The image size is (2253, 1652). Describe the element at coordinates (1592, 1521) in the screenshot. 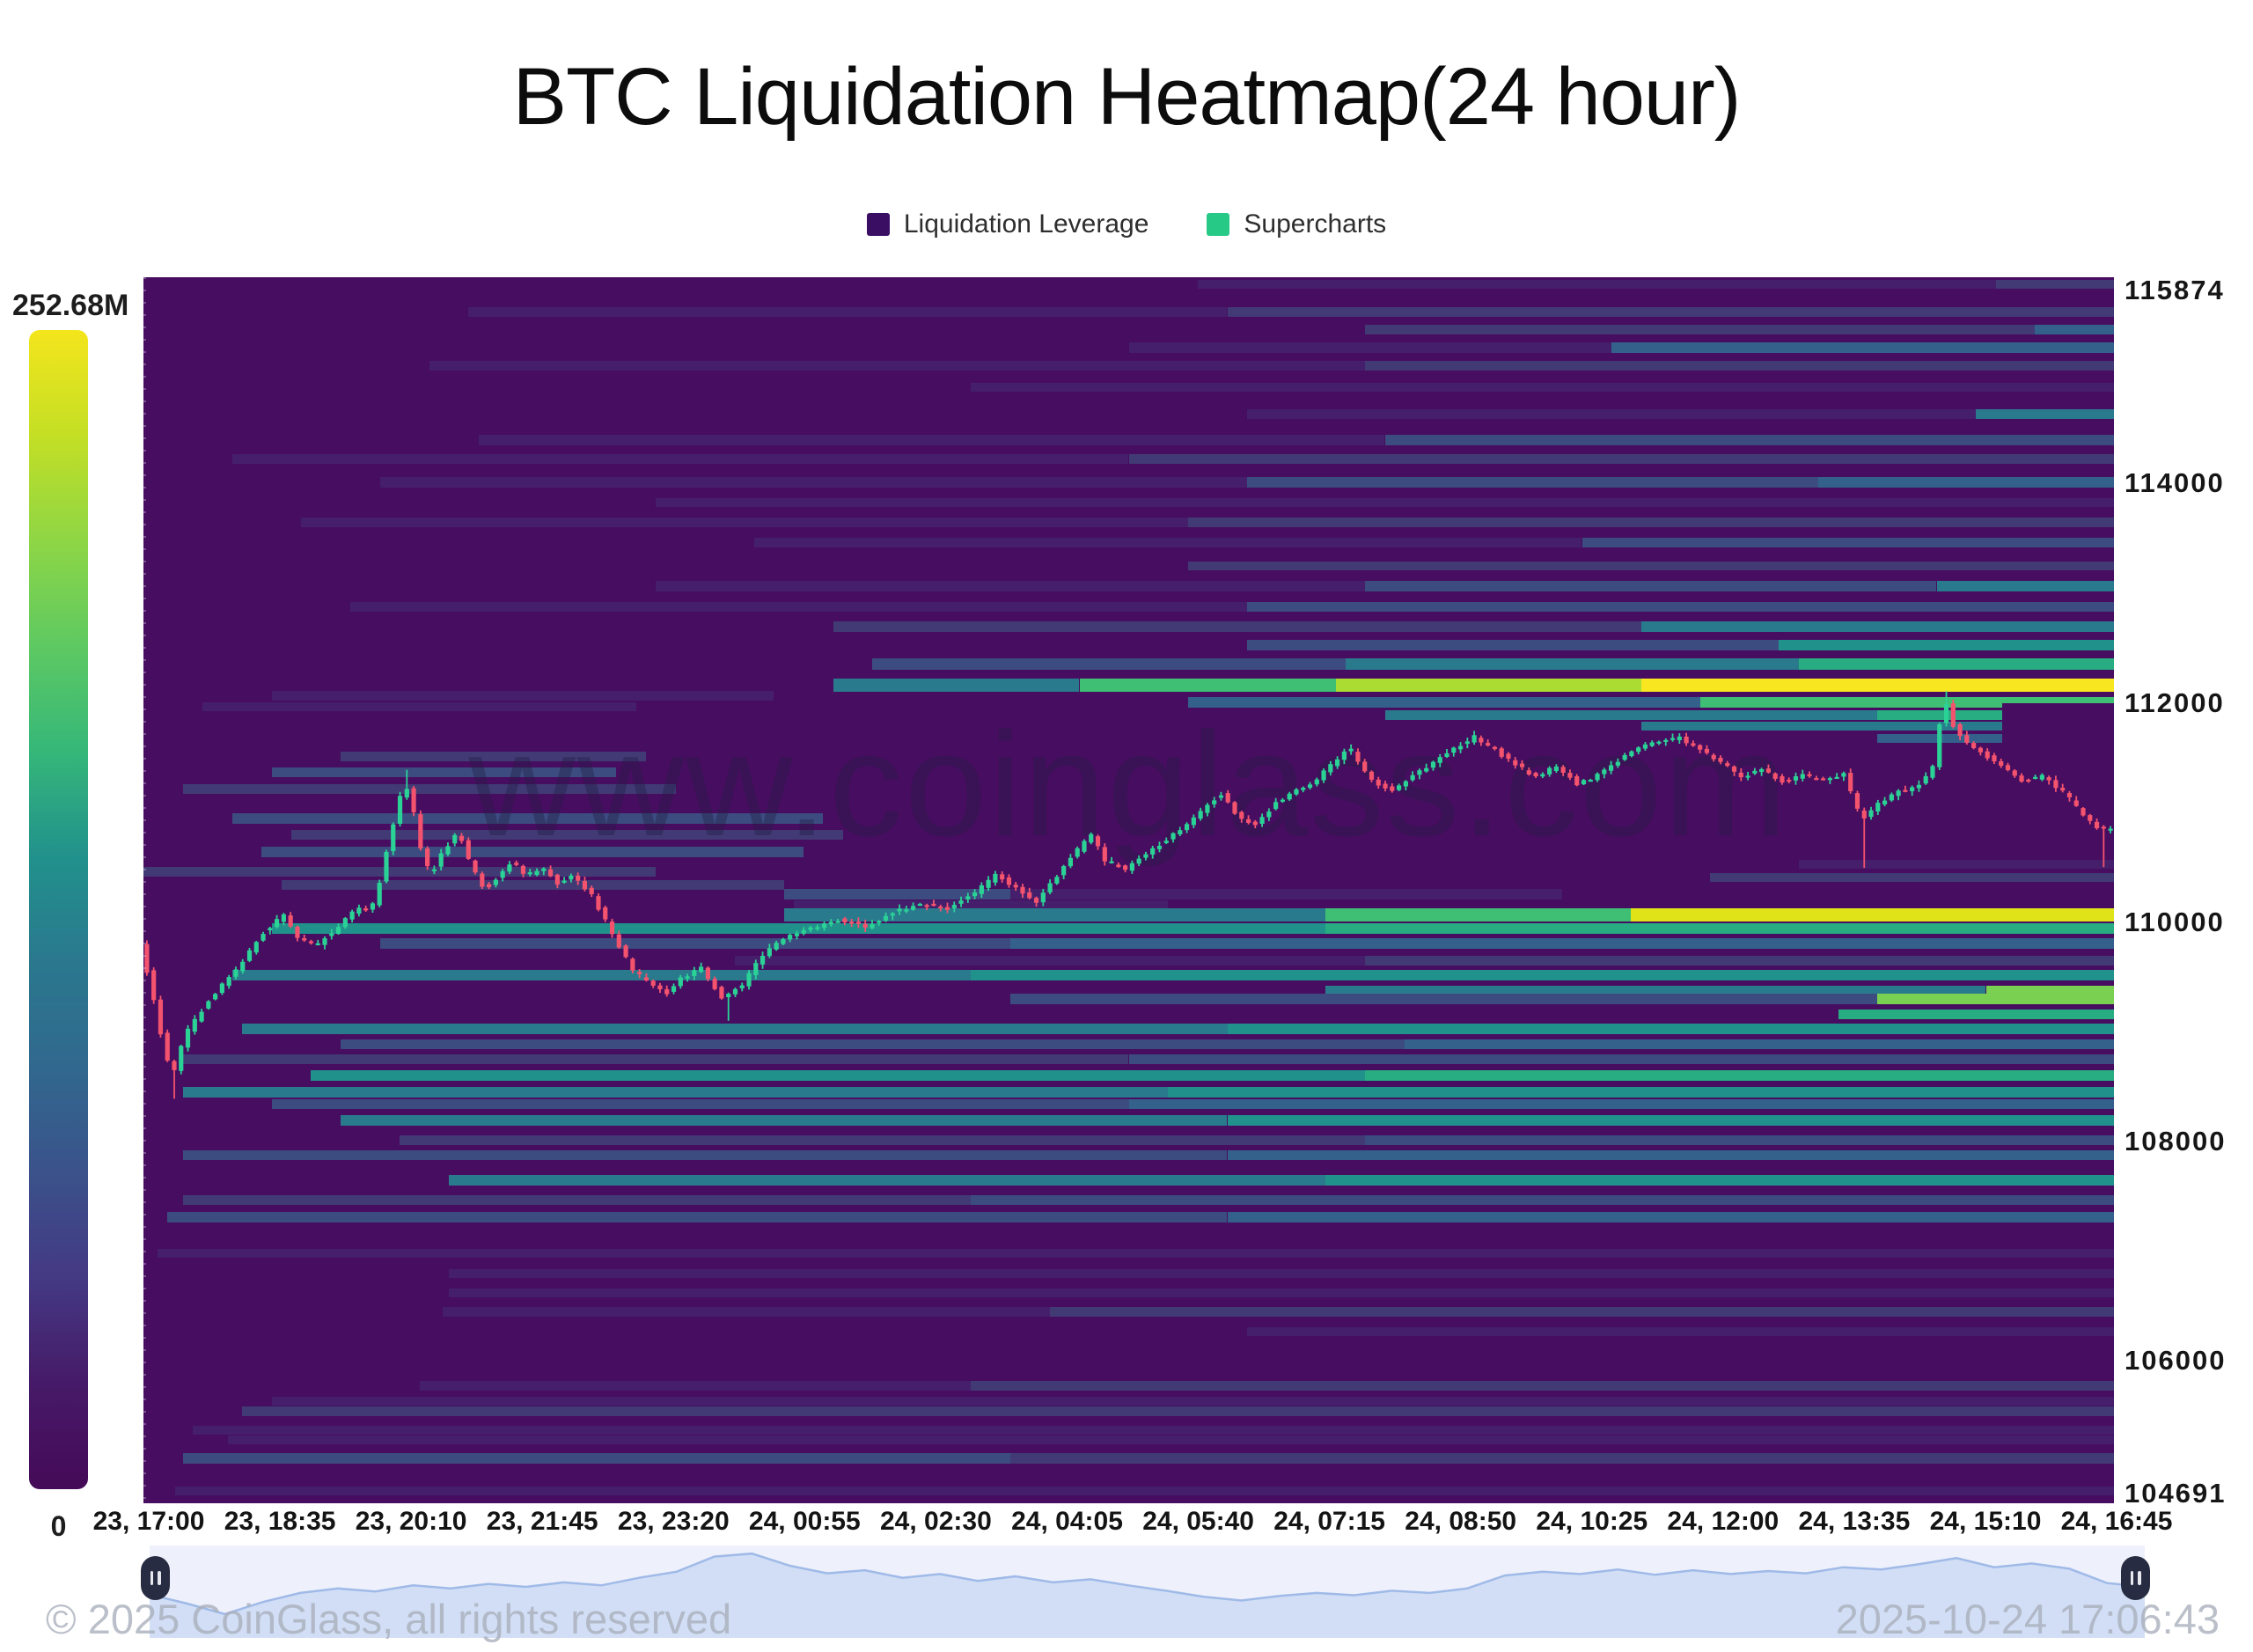

I see `time-axis-label: 24, 10:25` at that location.